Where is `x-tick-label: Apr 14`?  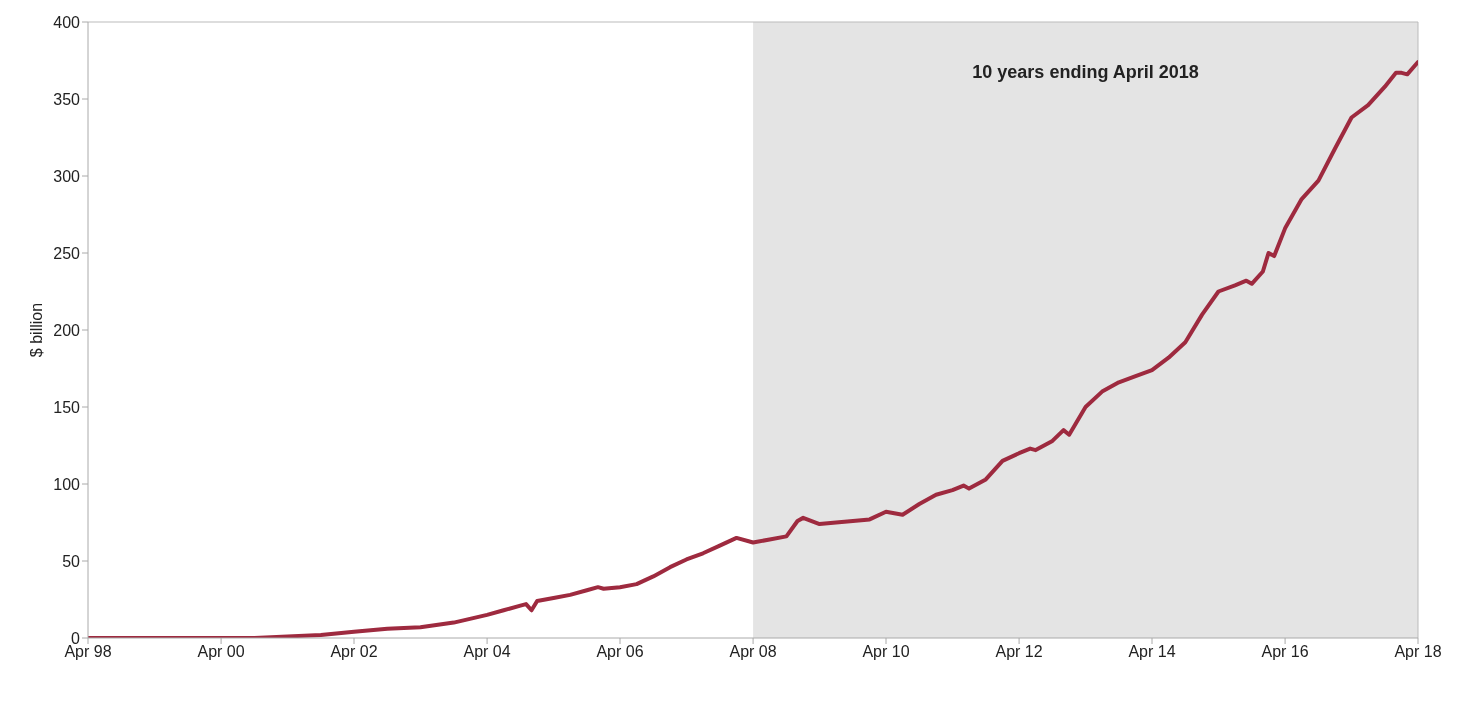
x-tick-label: Apr 14 is located at coordinates (1152, 652).